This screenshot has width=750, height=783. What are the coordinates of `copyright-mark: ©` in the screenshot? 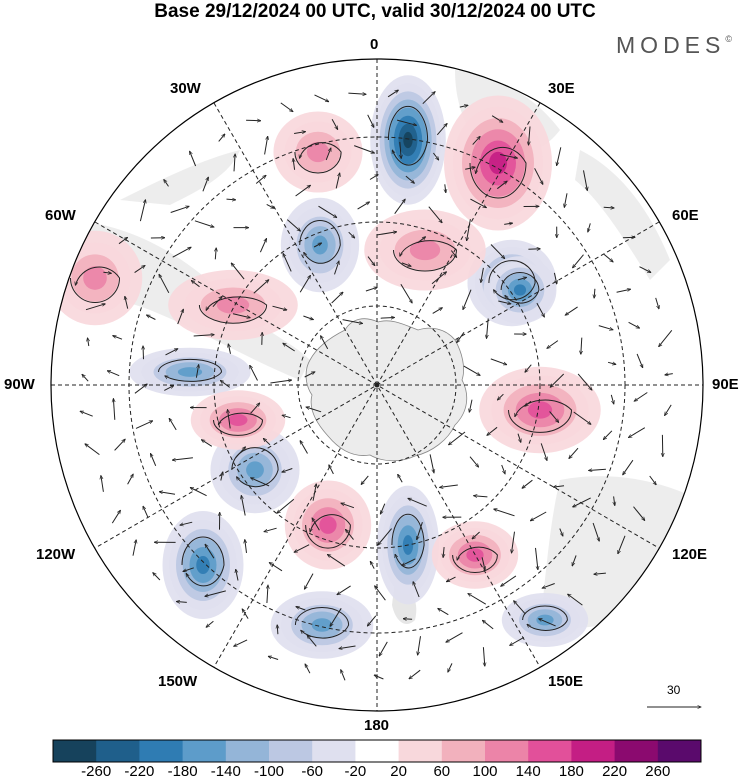 It's located at (728, 39).